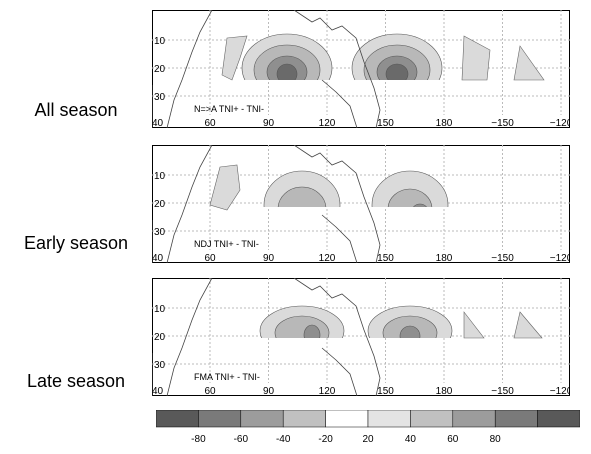  What do you see at coordinates (76, 243) in the screenshot?
I see `row-label-early-season: Early season` at bounding box center [76, 243].